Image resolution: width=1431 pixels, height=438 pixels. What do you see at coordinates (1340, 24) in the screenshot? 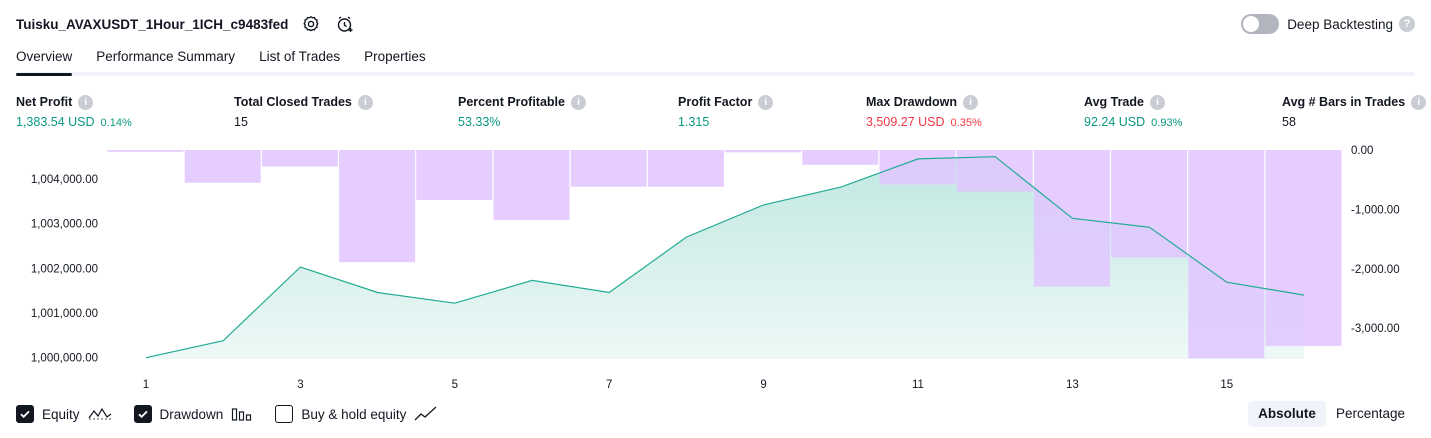
I see `deep-backtesting-label: Deep Backtesting` at bounding box center [1340, 24].